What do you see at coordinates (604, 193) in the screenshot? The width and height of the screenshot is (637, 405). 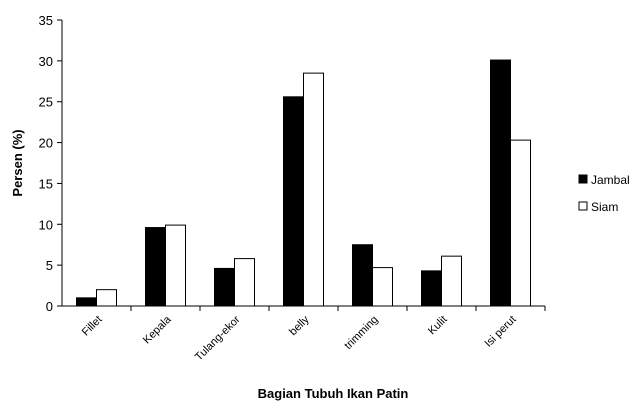 I see `legend: Jambal Siam` at bounding box center [604, 193].